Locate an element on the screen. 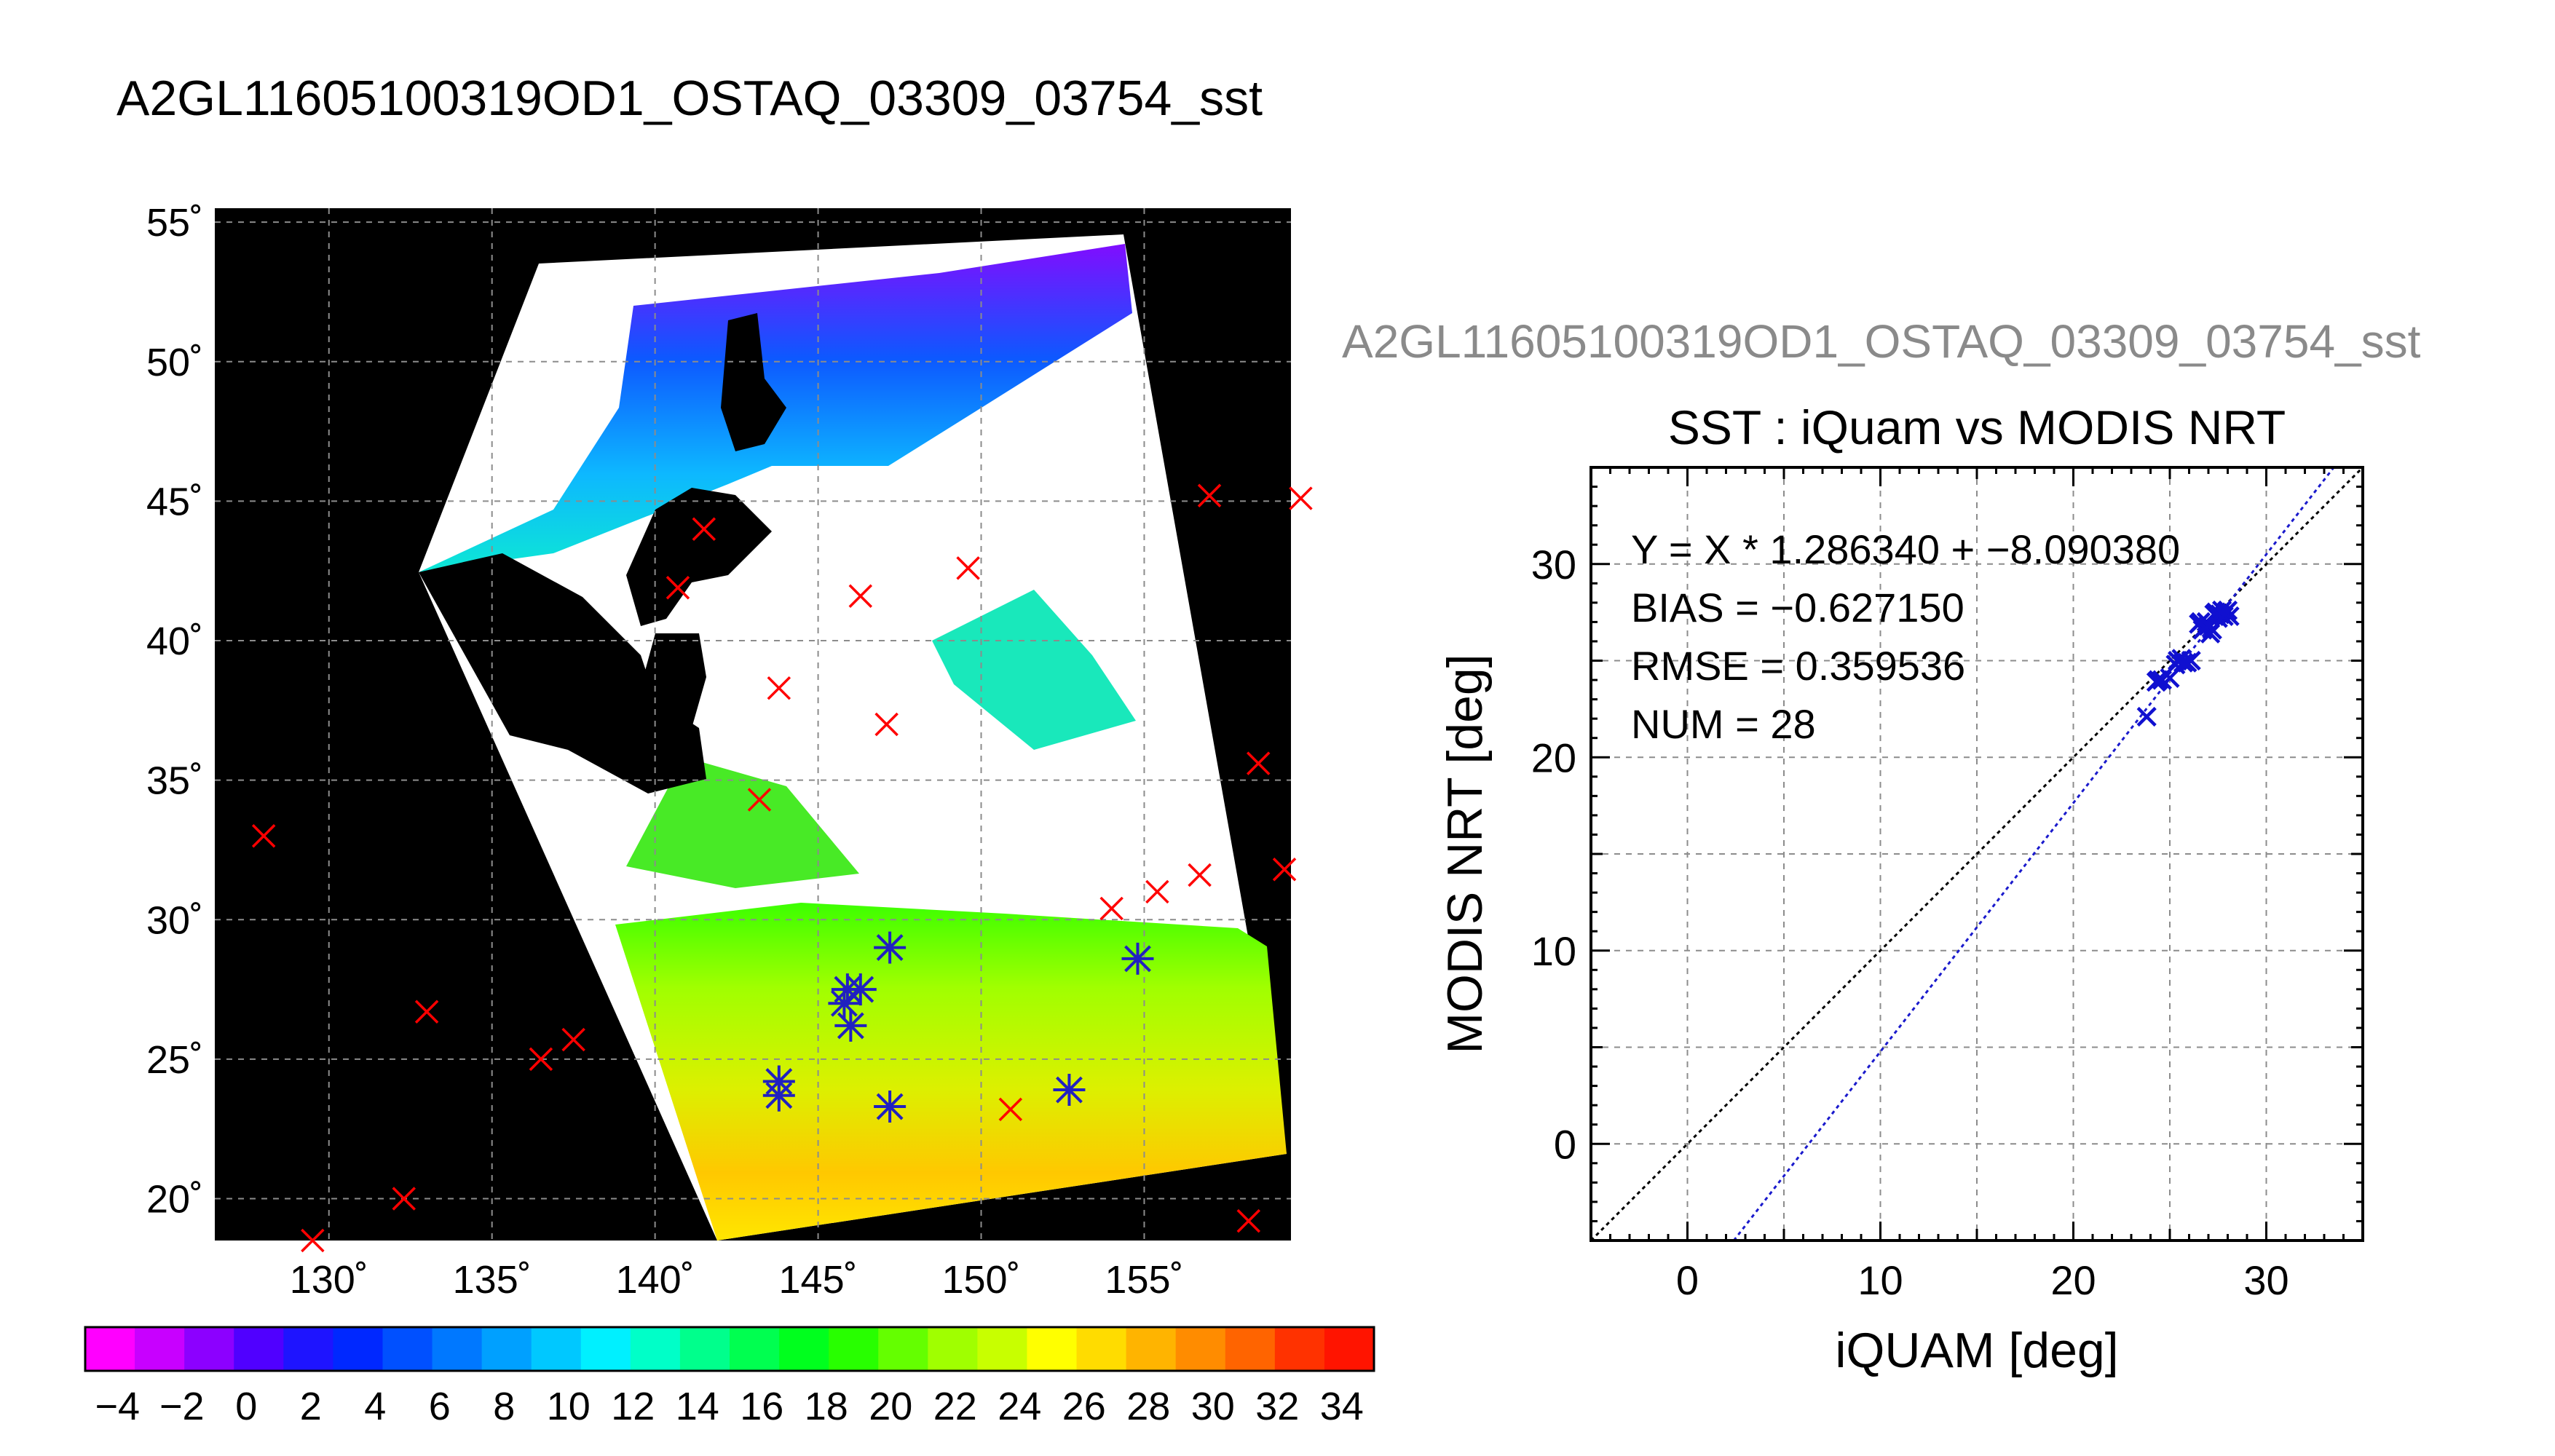 This screenshot has width=2555, height=1456. colorbar-tick-label: 4 is located at coordinates (375, 1406).